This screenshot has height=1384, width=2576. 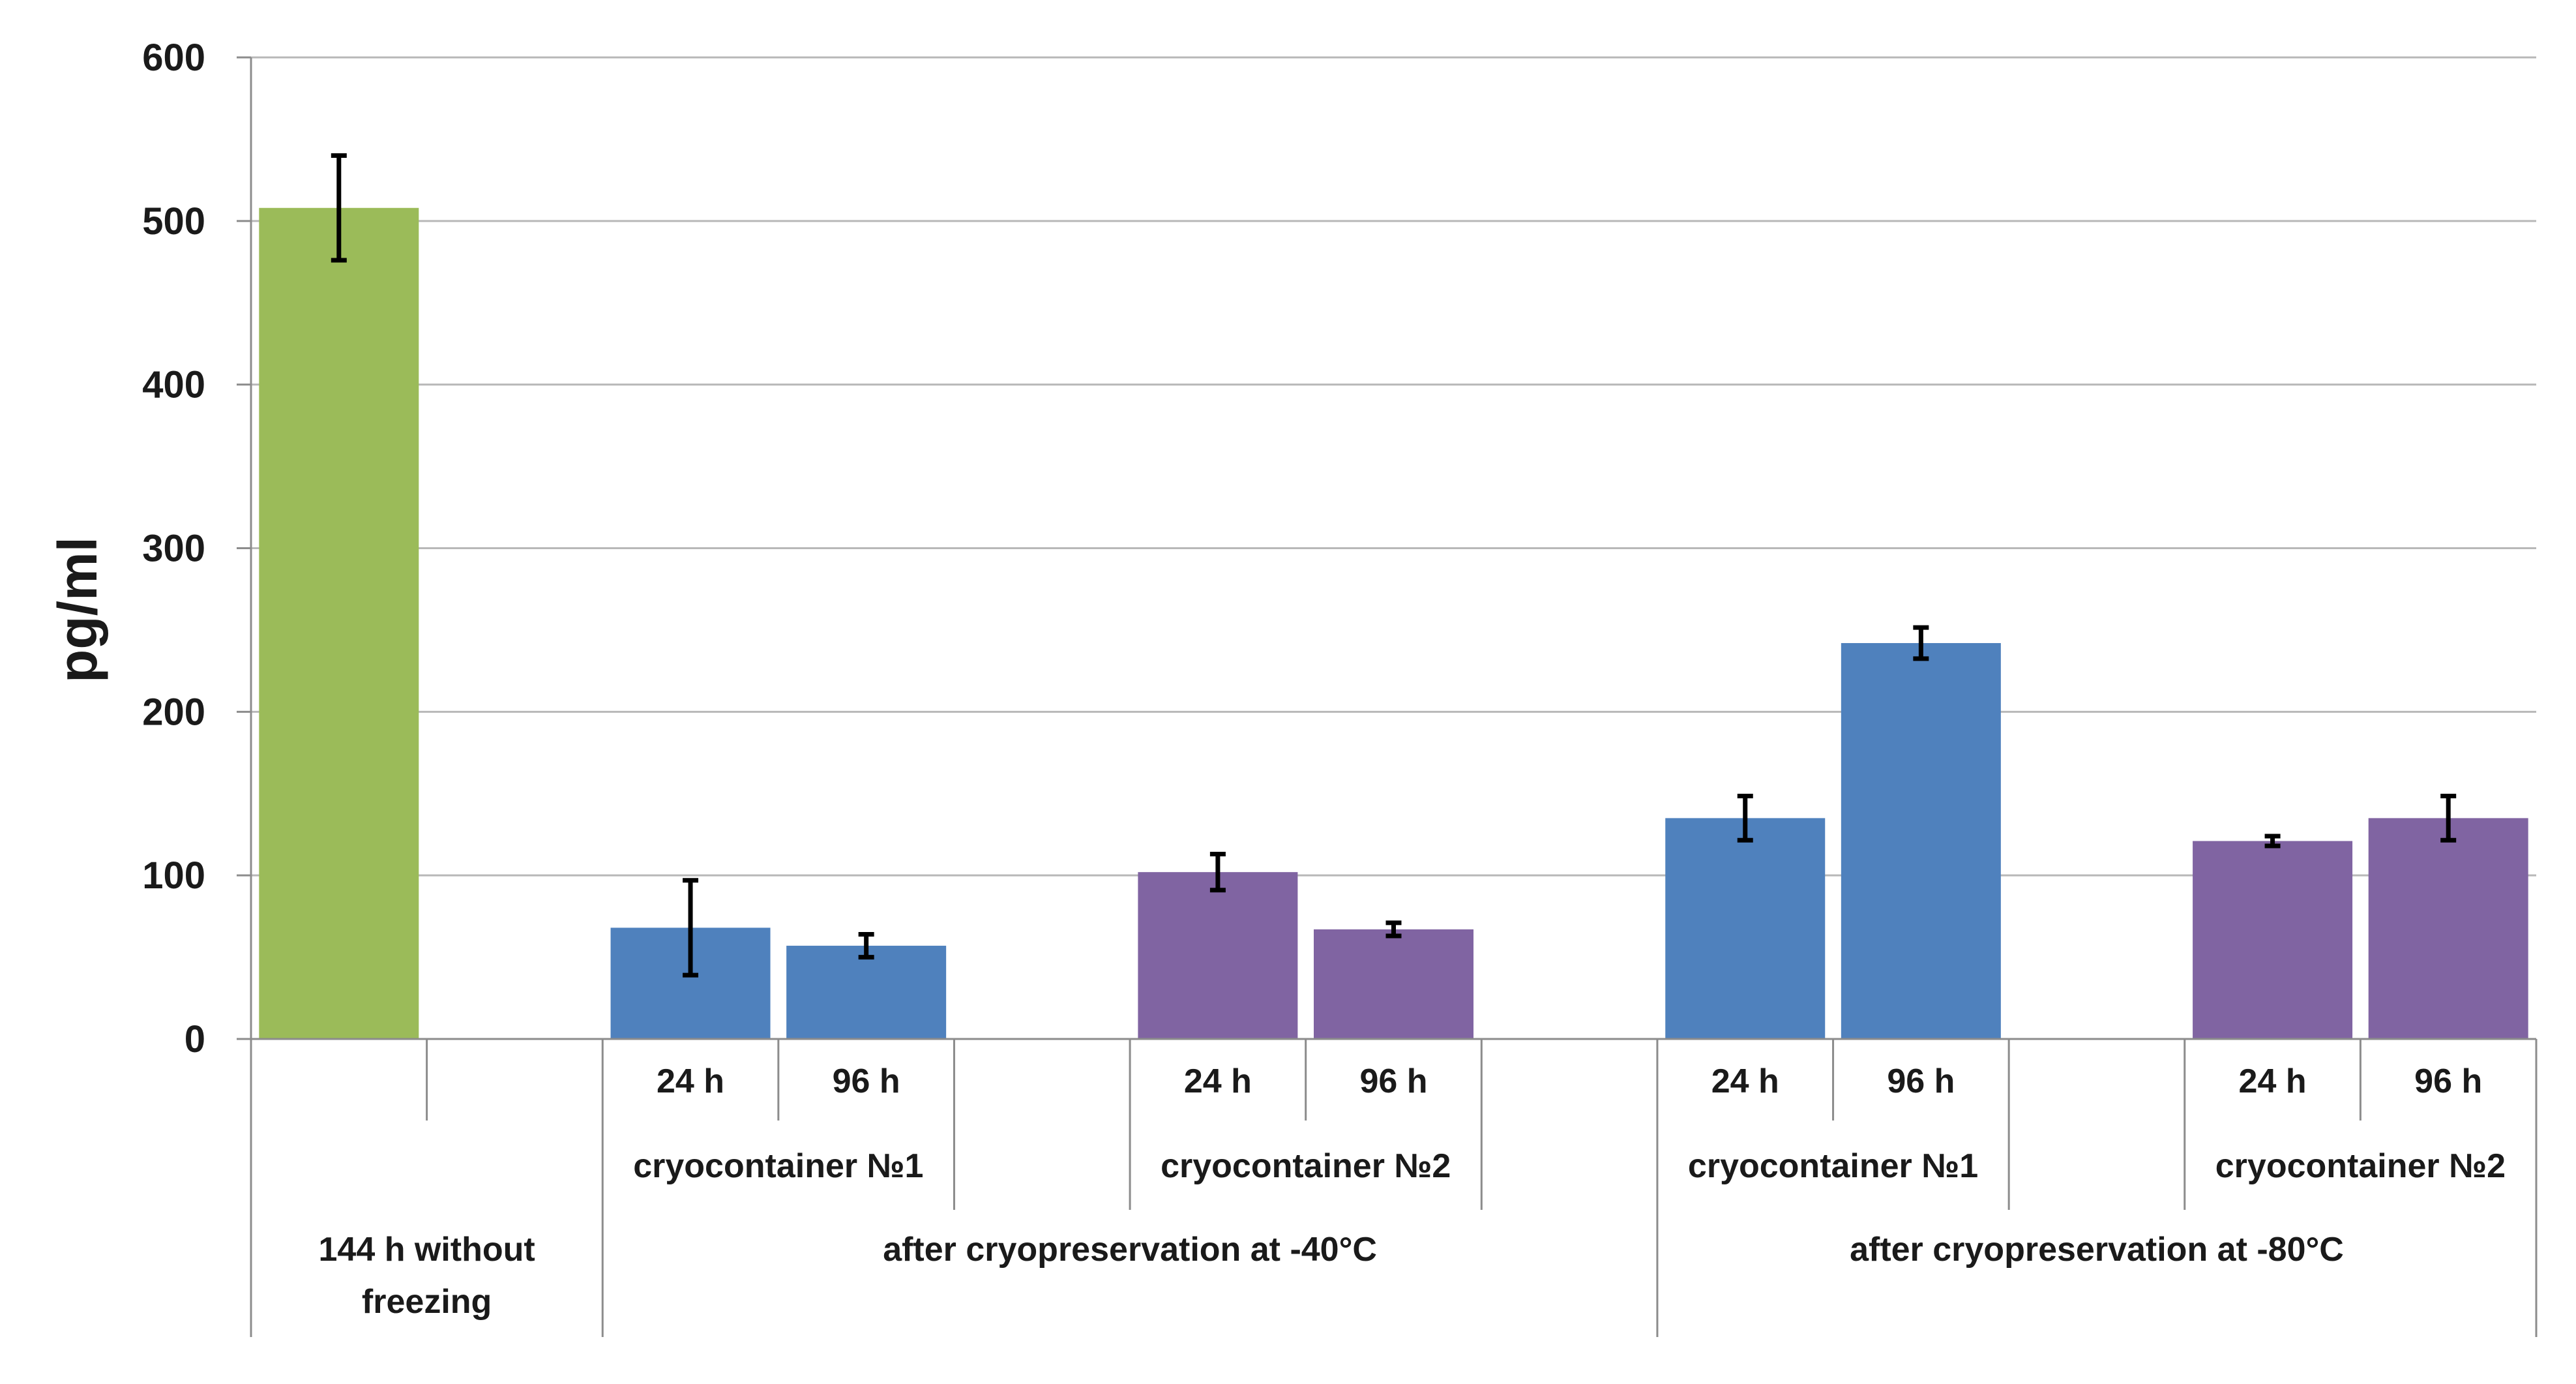 I want to click on y-tick-label: 100, so click(x=173, y=875).